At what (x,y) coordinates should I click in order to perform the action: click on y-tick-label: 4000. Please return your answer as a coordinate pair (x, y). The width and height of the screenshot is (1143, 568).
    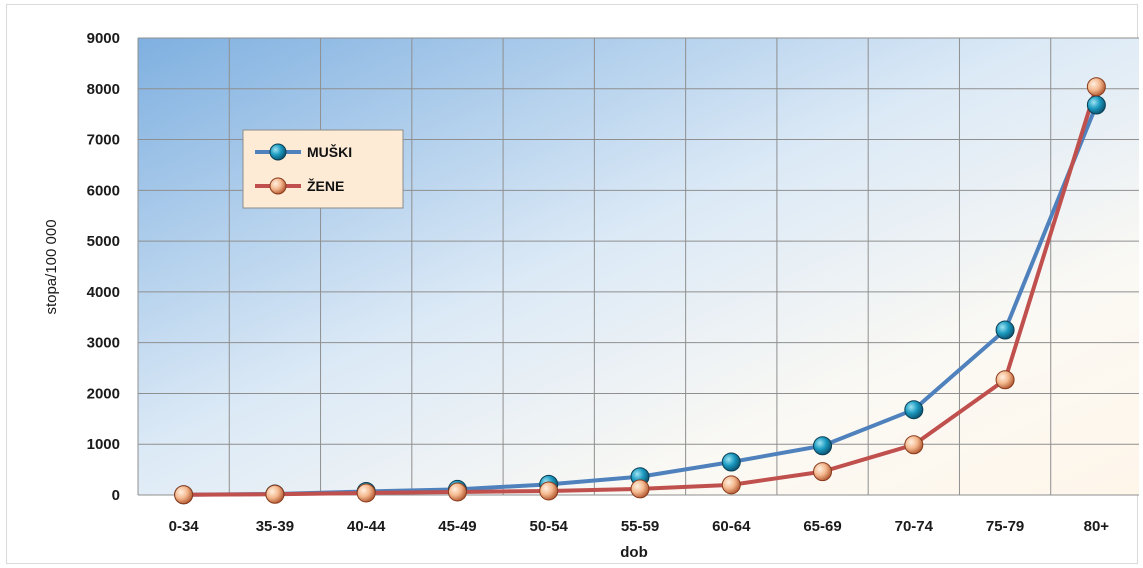
    Looking at the image, I should click on (103, 292).